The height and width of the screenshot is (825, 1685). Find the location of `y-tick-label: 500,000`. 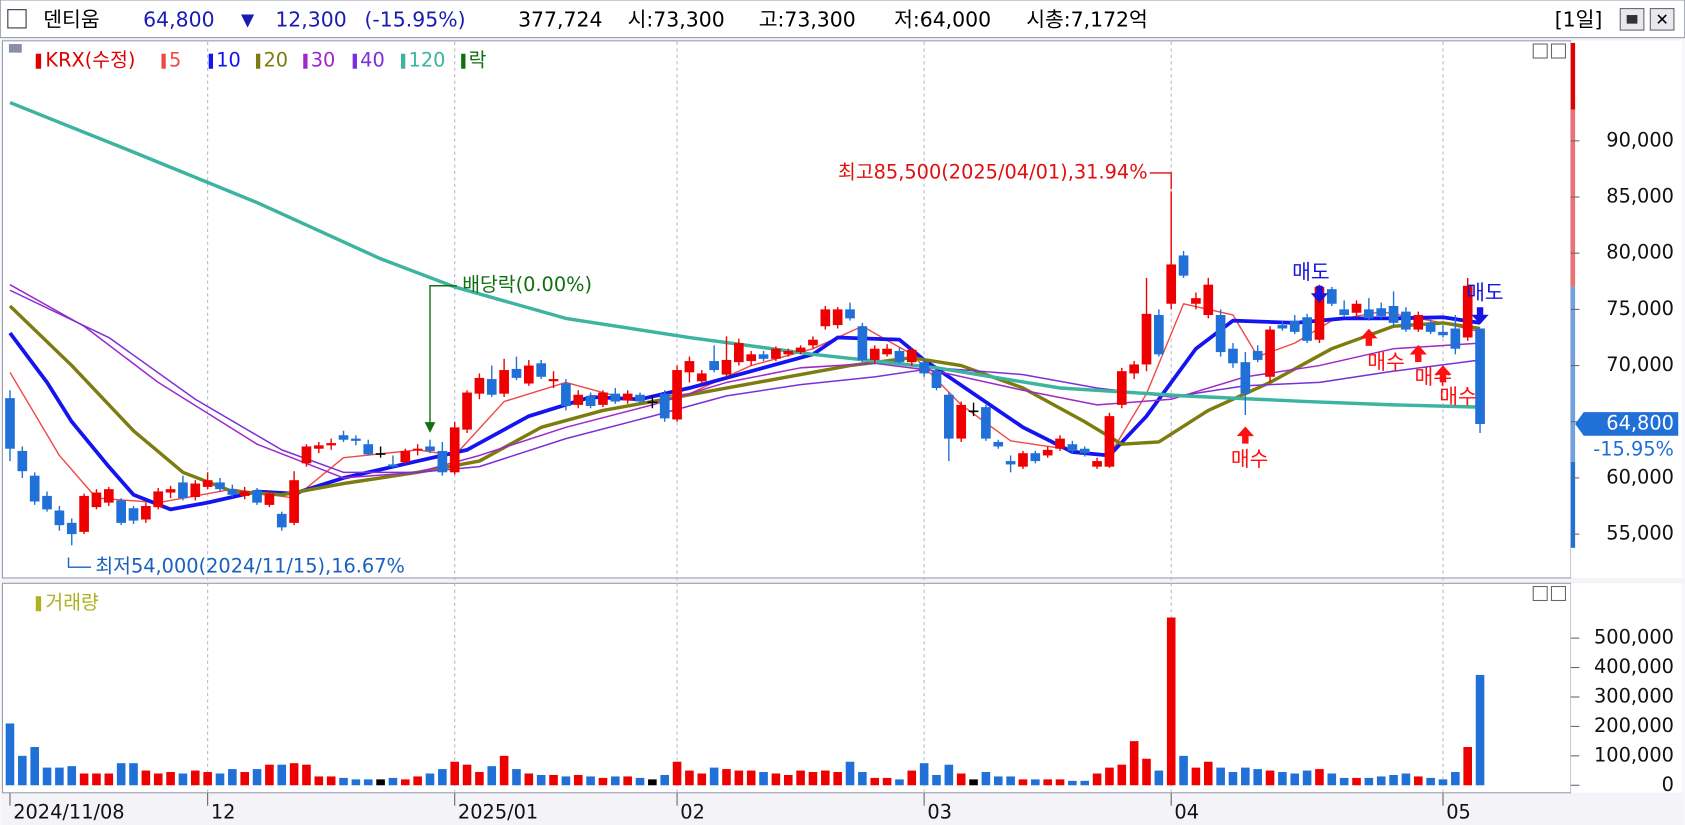

y-tick-label: 500,000 is located at coordinates (1634, 637).